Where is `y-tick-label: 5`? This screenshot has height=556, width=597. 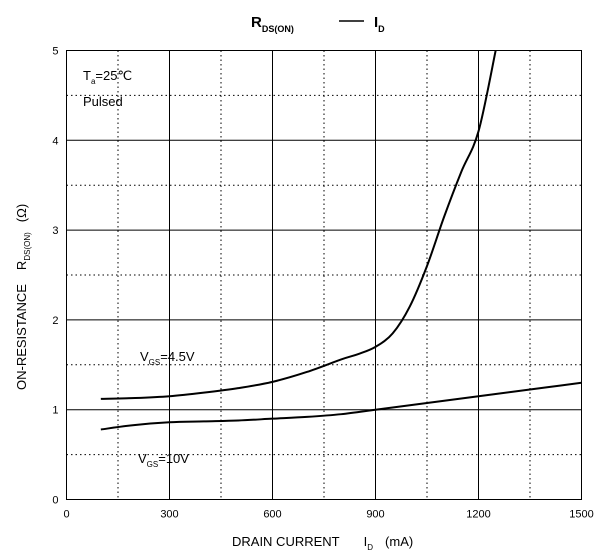 y-tick-label: 5 is located at coordinates (55, 52).